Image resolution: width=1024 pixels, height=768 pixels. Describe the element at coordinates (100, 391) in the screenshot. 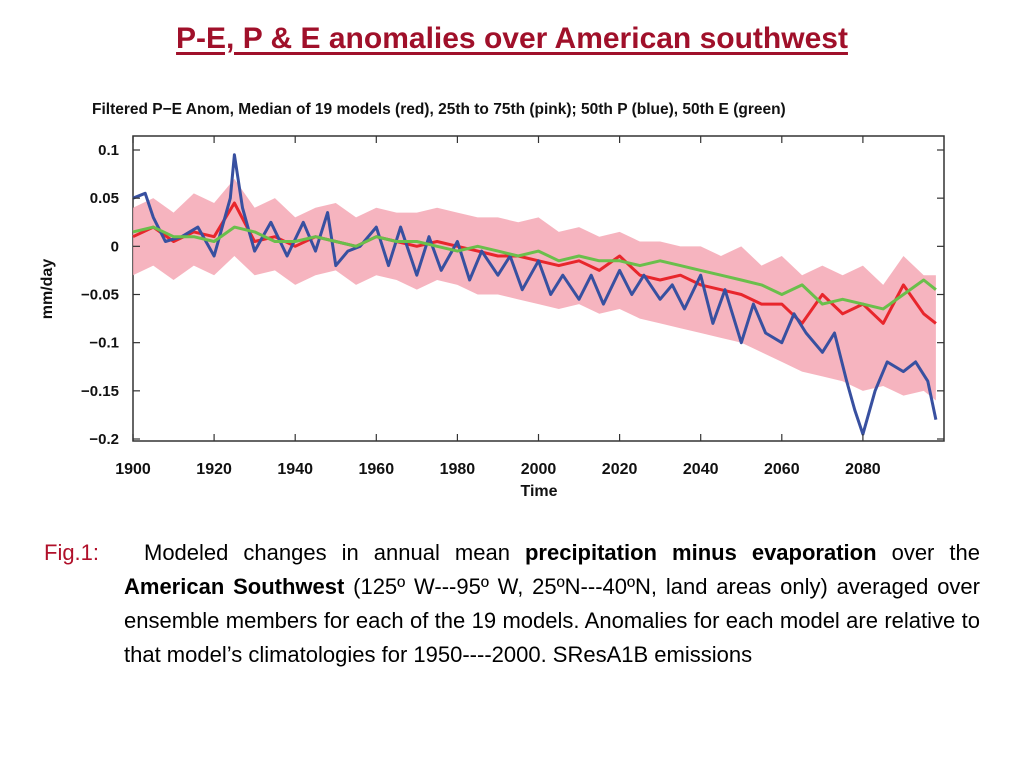

I see `y-tick-label: −0.15` at that location.